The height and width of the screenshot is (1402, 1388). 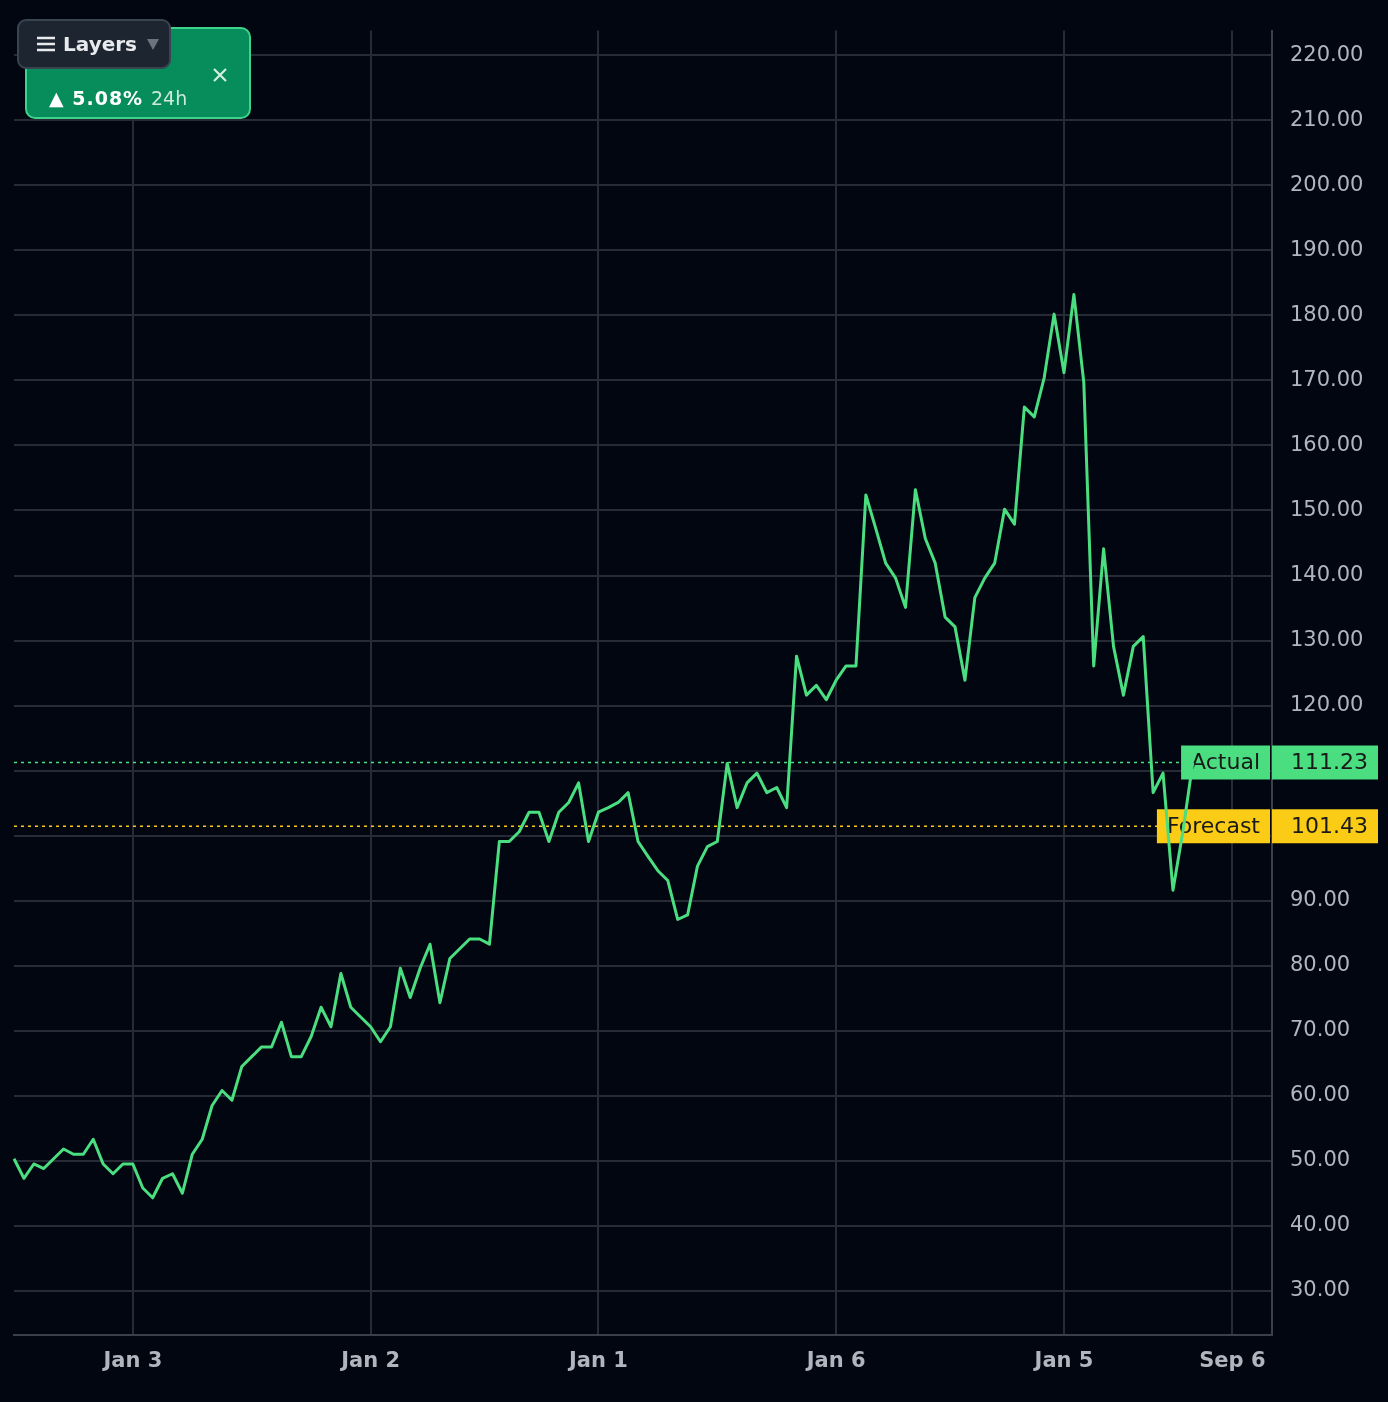 What do you see at coordinates (835, 1360) in the screenshot?
I see `x-tick-label: Jan 6` at bounding box center [835, 1360].